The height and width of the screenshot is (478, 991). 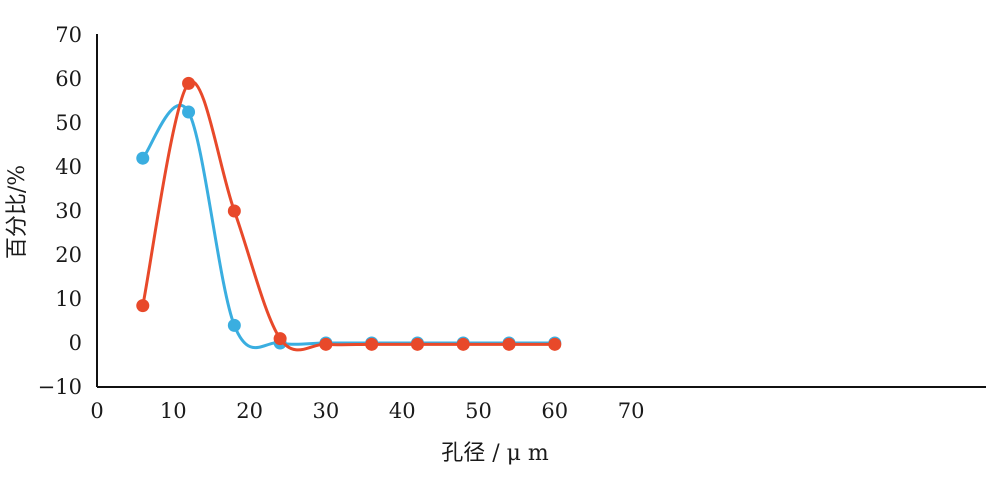 I want to click on x-tick-label: 20, so click(x=249, y=411).